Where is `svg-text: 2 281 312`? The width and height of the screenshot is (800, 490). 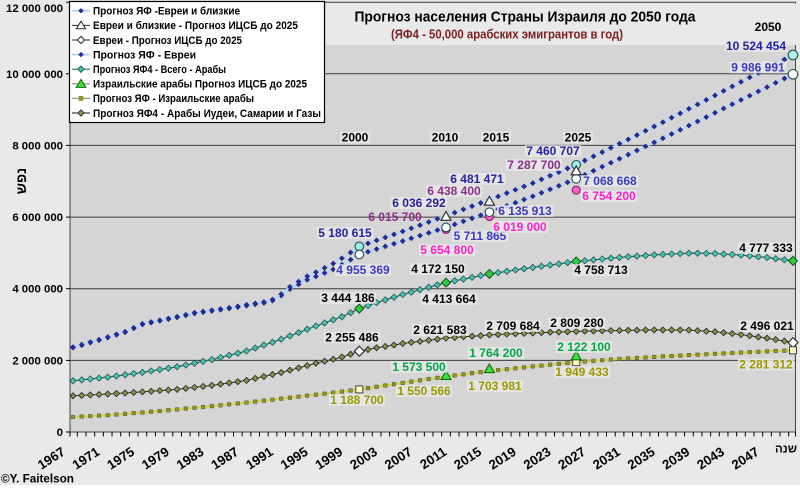 svg-text: 2 281 312 is located at coordinates (766, 365).